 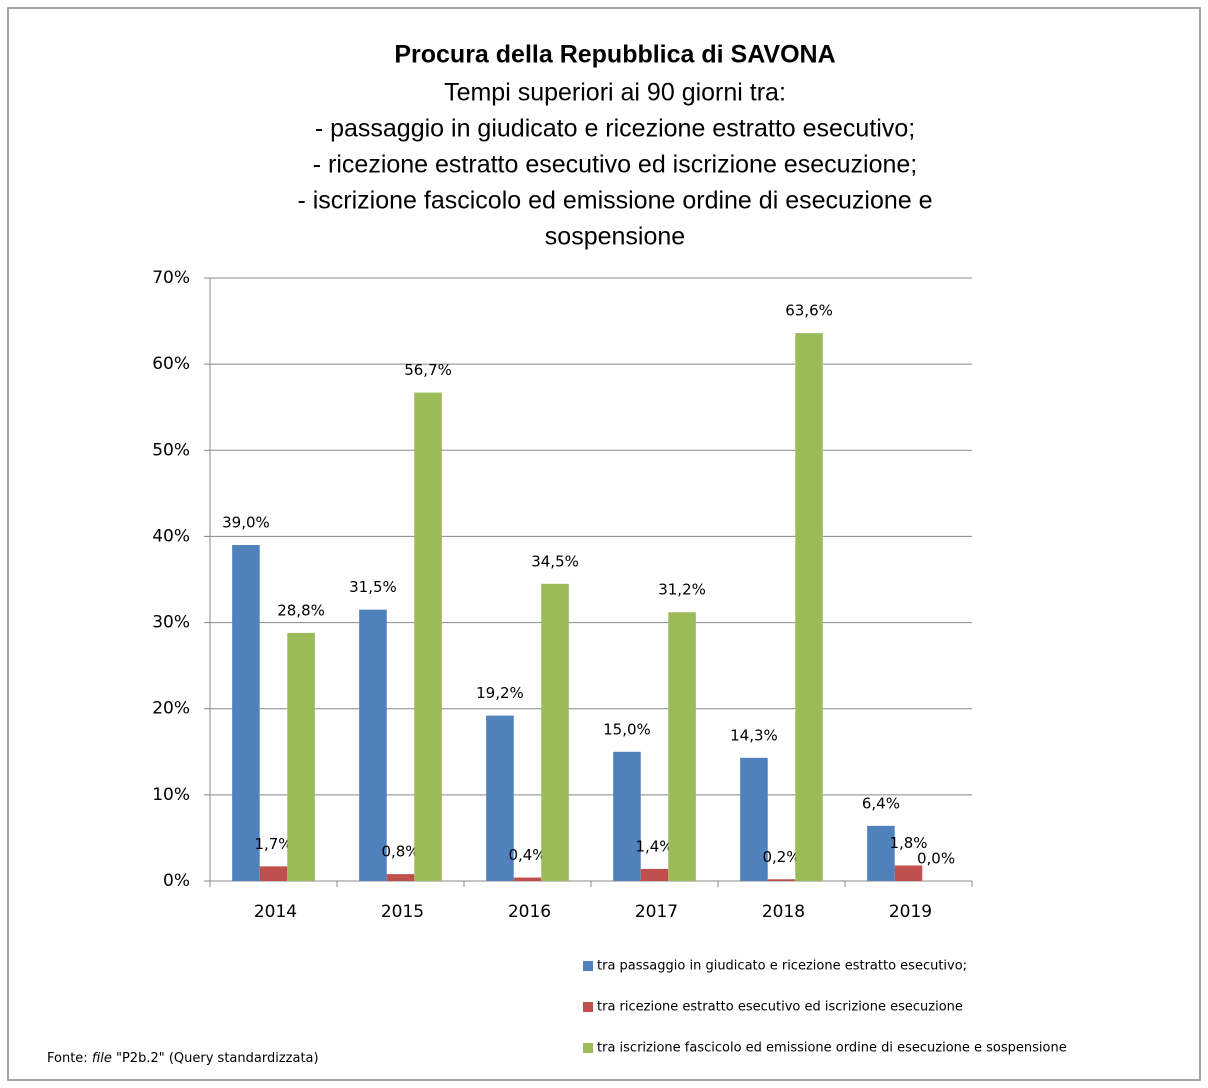 I want to click on y-tick-label: 0%, so click(x=176, y=881).